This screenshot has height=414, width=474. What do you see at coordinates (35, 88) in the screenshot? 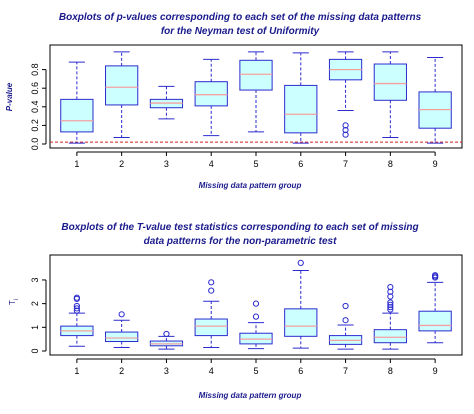
I see `chart-1-y-tick-label: 0.6` at bounding box center [35, 88].